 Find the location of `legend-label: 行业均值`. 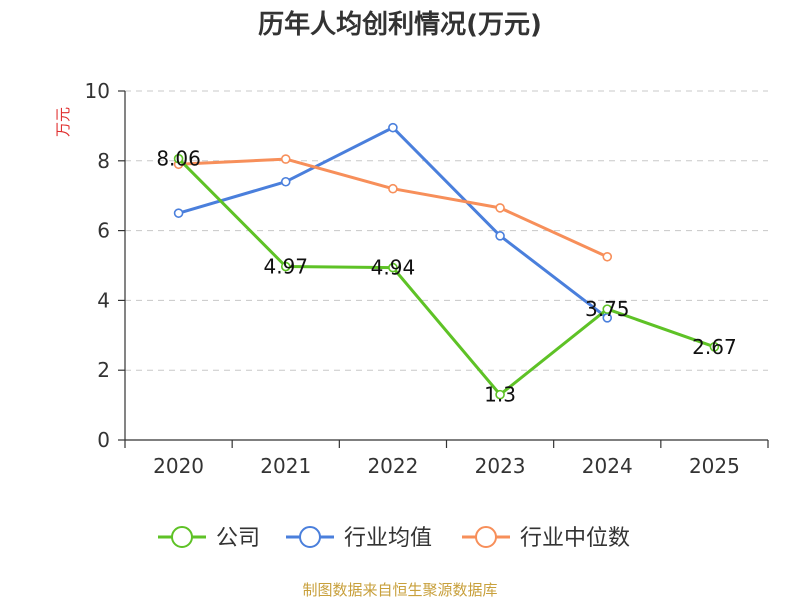

legend-label: 行业均值 is located at coordinates (388, 538).